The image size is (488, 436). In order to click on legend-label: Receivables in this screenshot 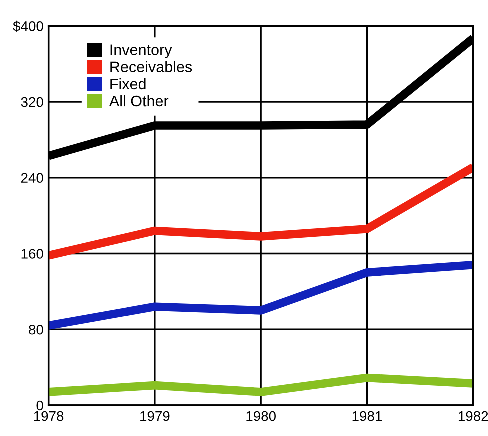, I will do `click(151, 67)`.